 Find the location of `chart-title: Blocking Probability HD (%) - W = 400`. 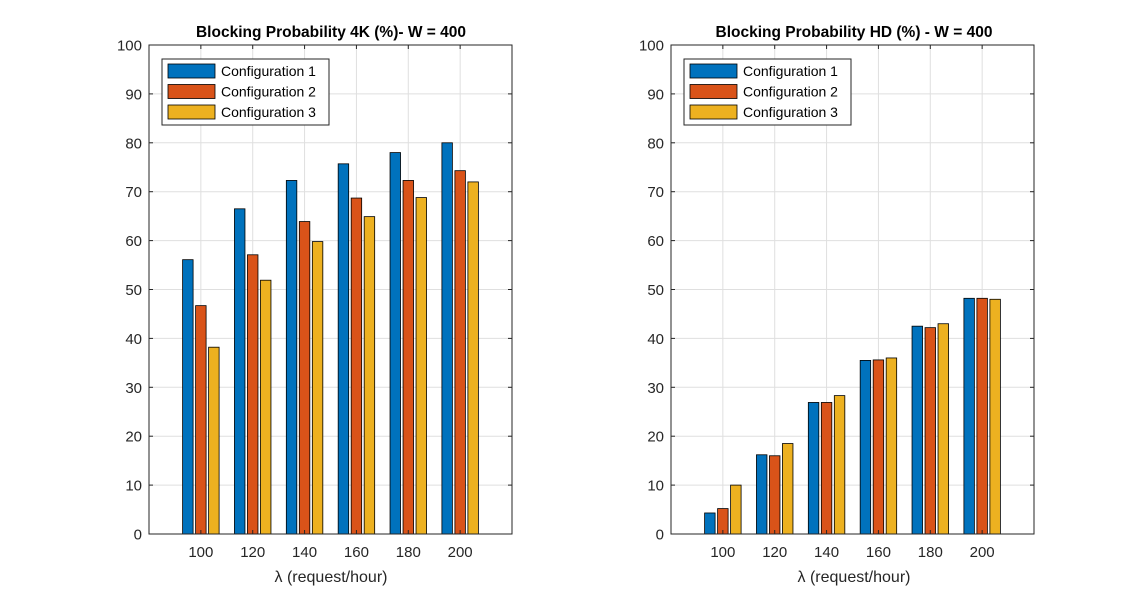

chart-title: Blocking Probability HD (%) - W = 400 is located at coordinates (854, 32).